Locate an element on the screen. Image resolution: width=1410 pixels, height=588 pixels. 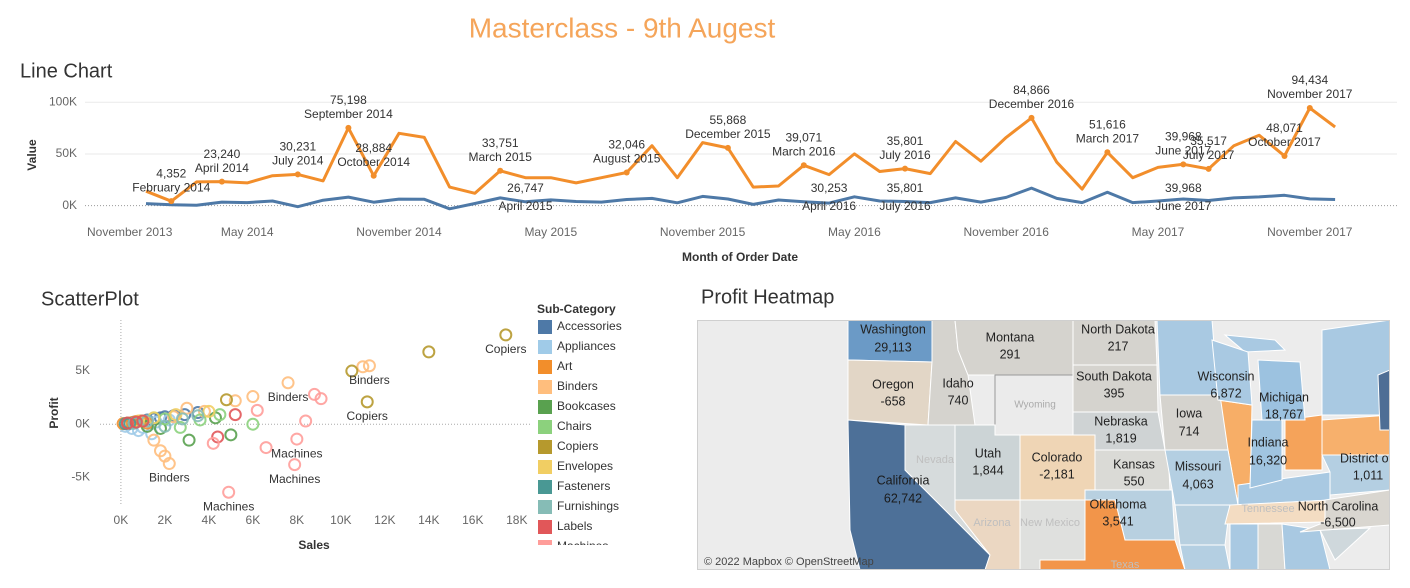
data-label-date: March 2015 is located at coordinates (501, 157).